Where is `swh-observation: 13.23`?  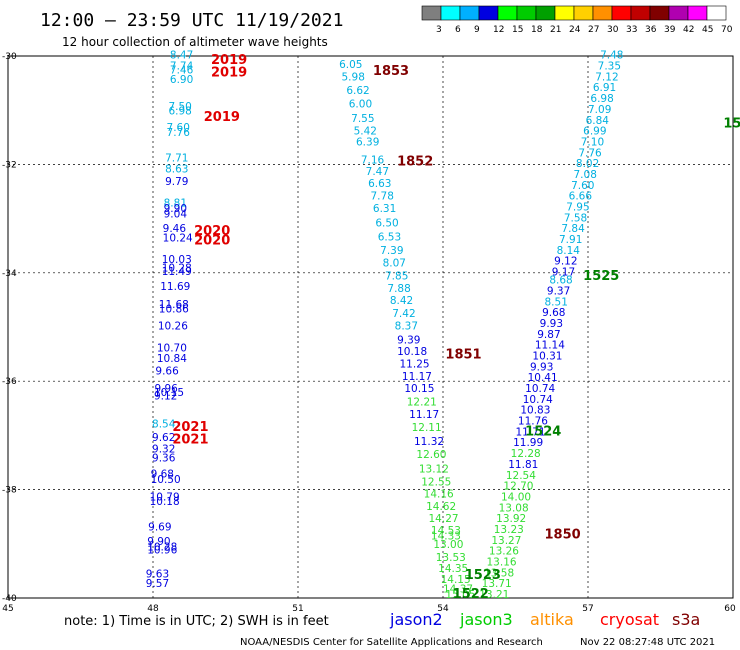 swh-observation: 13.23 is located at coordinates (509, 530).